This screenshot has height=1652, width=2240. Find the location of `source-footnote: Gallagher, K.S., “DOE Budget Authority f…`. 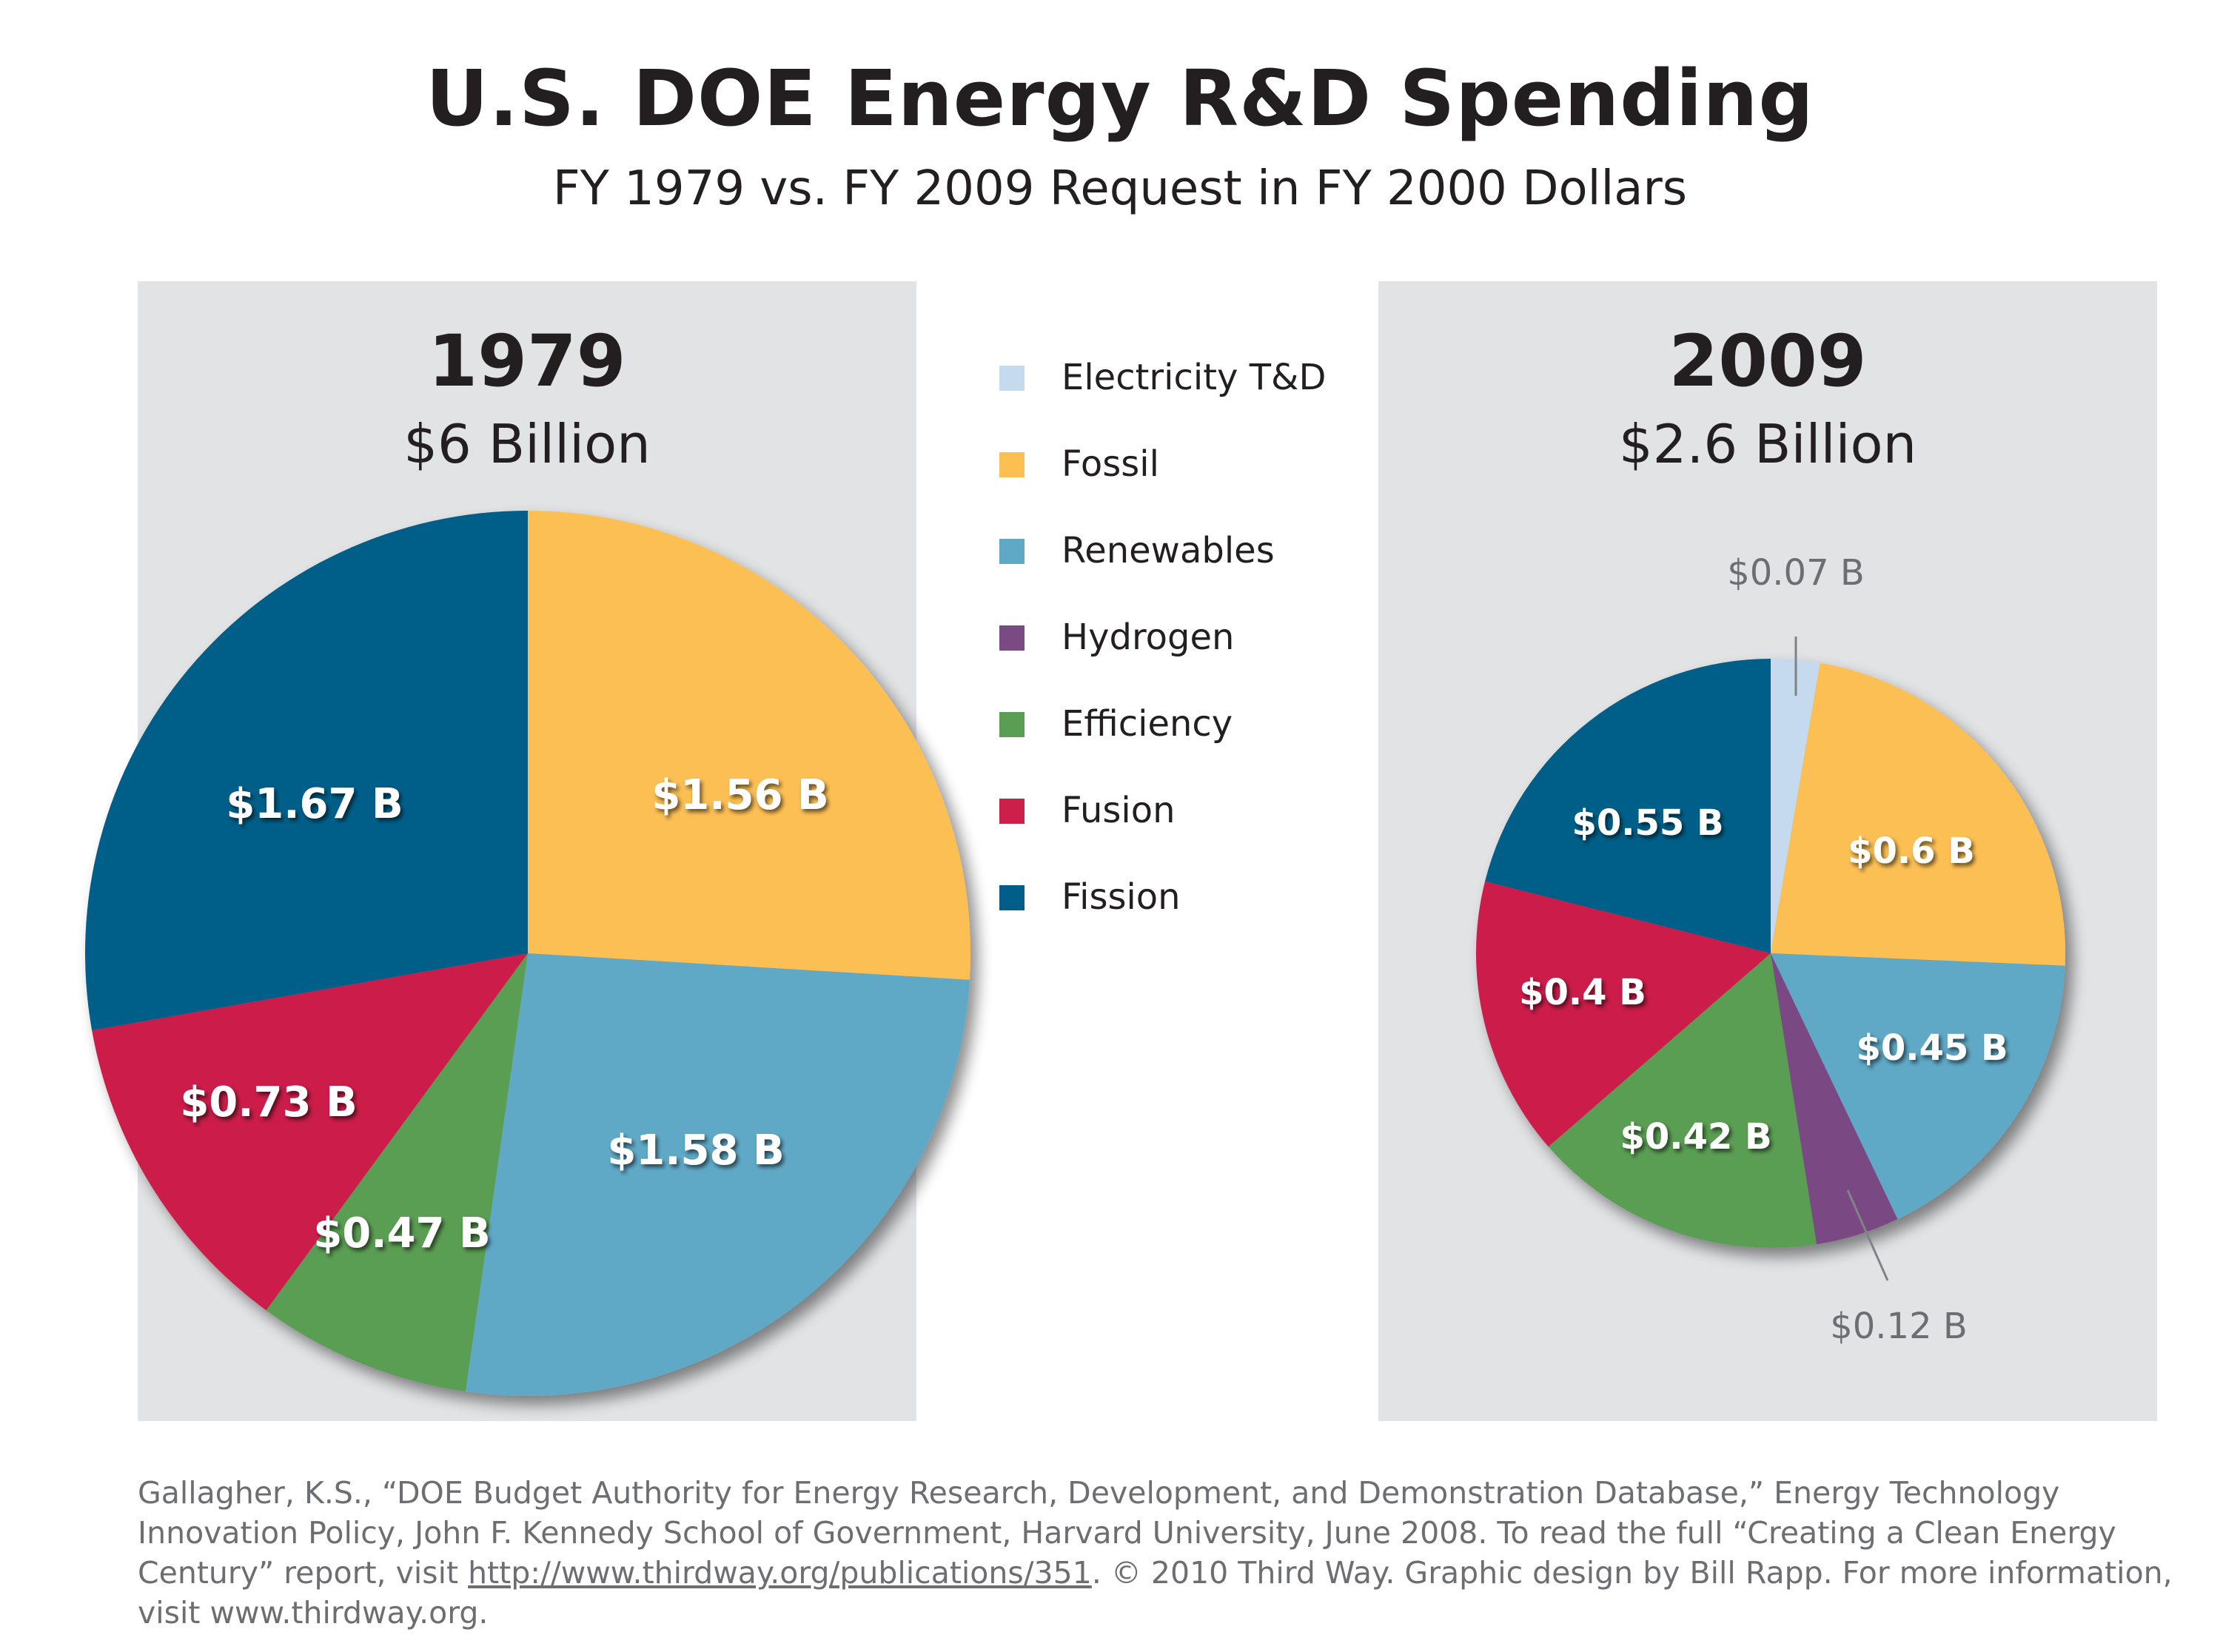

source-footnote: Gallagher, K.S., “DOE Budget Authority f… is located at coordinates (1155, 1553).